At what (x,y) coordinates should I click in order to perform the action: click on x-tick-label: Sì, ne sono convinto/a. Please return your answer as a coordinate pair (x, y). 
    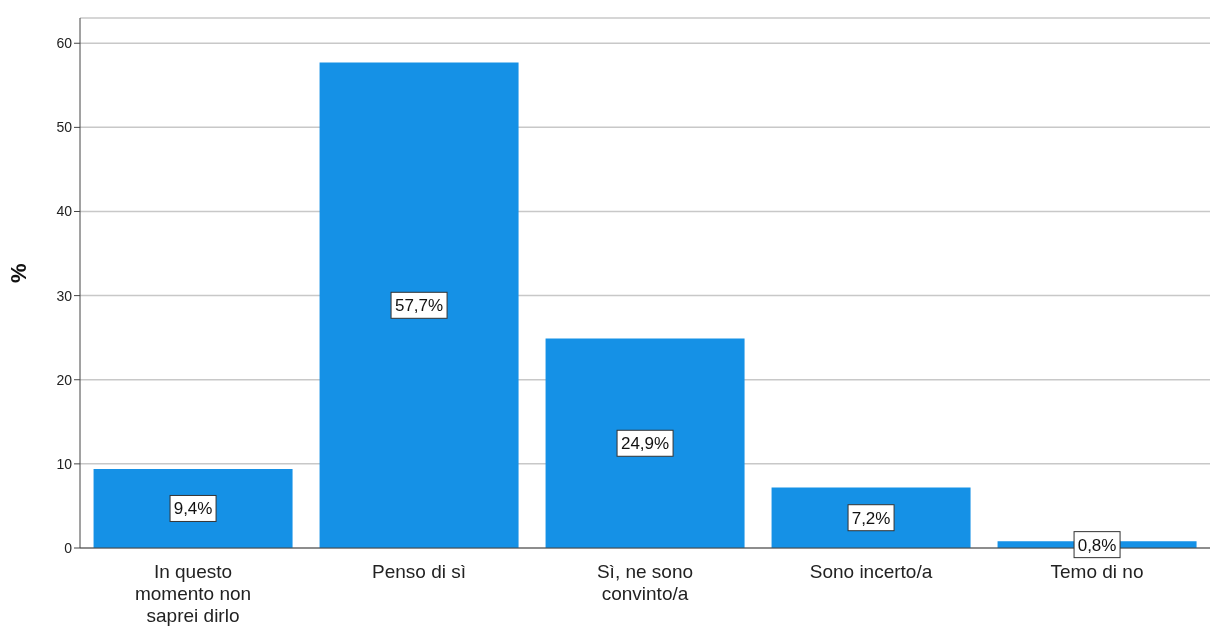
    Looking at the image, I should click on (645, 582).